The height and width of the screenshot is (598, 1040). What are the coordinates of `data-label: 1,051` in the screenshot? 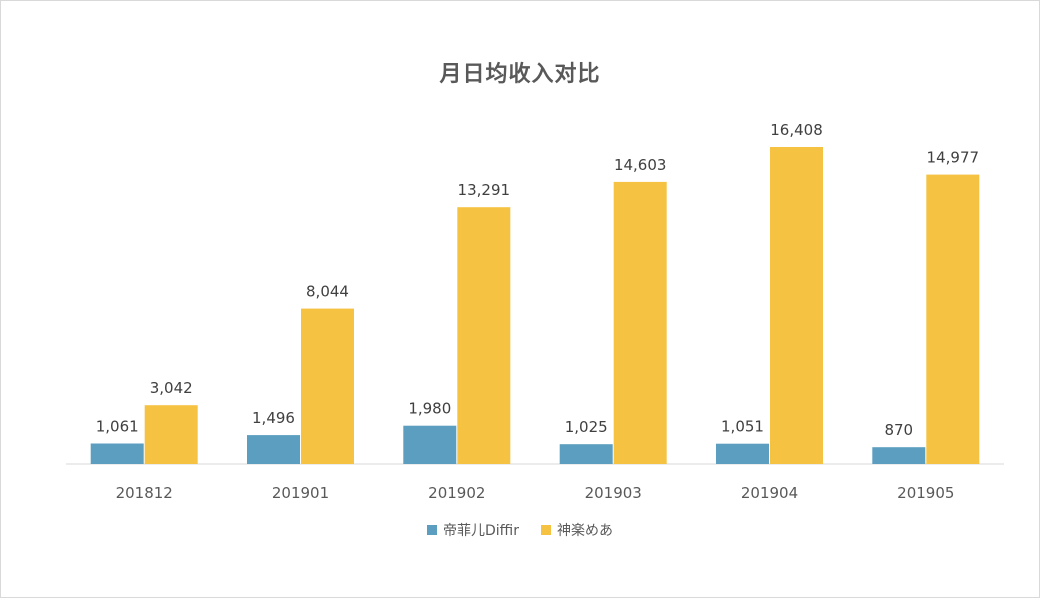 It's located at (742, 427).